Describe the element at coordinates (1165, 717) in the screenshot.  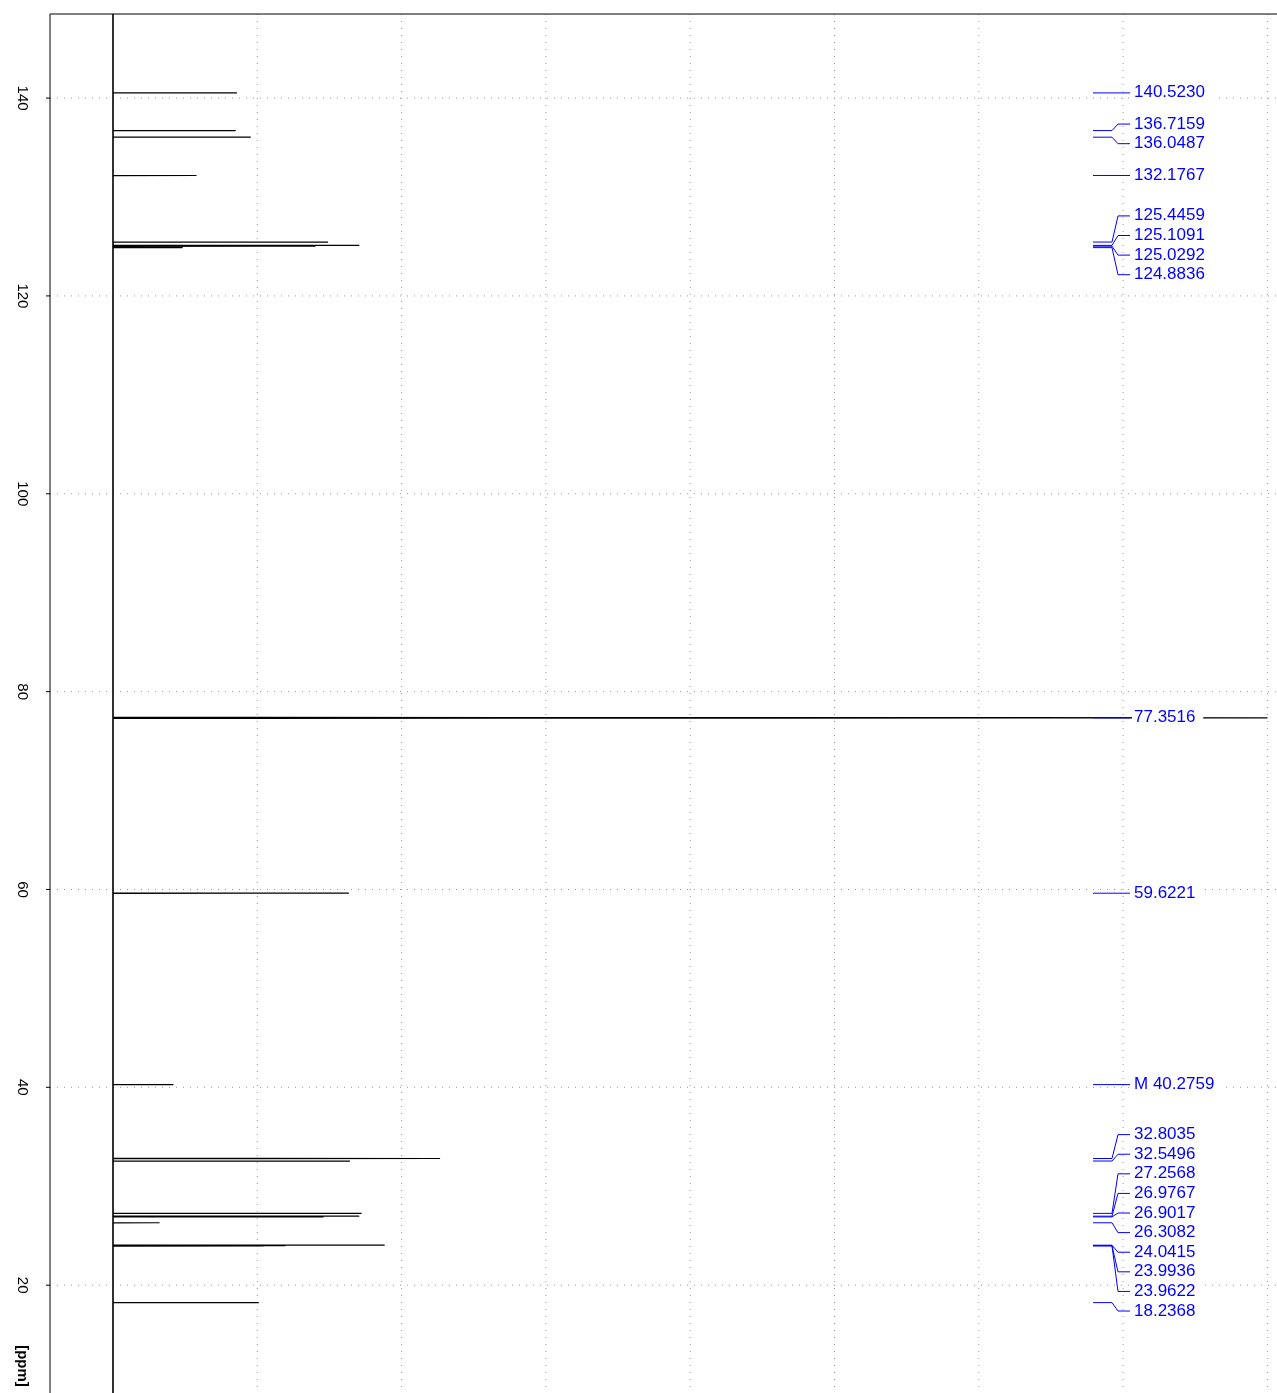
I see `annotation: 77.3516` at that location.